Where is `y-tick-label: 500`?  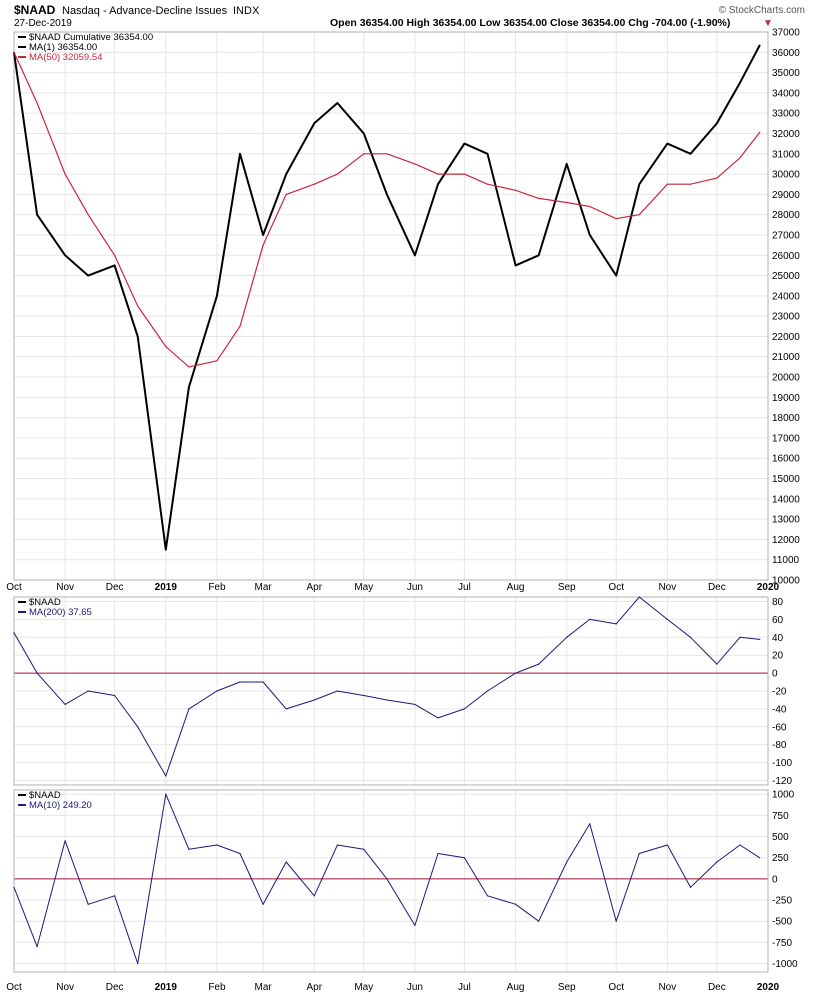 y-tick-label: 500 is located at coordinates (780, 837).